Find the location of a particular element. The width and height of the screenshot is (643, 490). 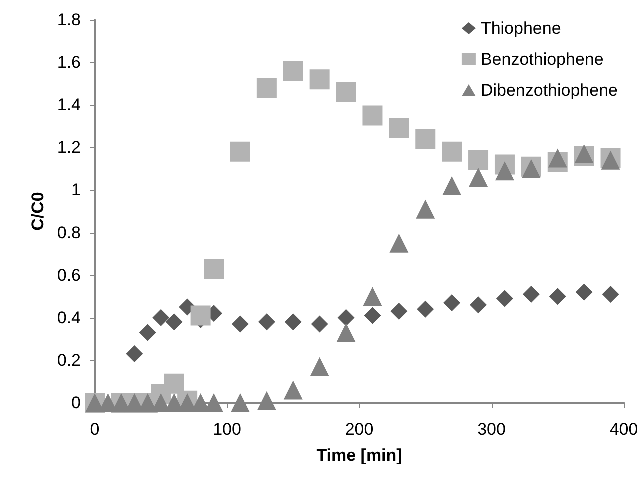

y-tick-label: 1.2 is located at coordinates (69, 148).